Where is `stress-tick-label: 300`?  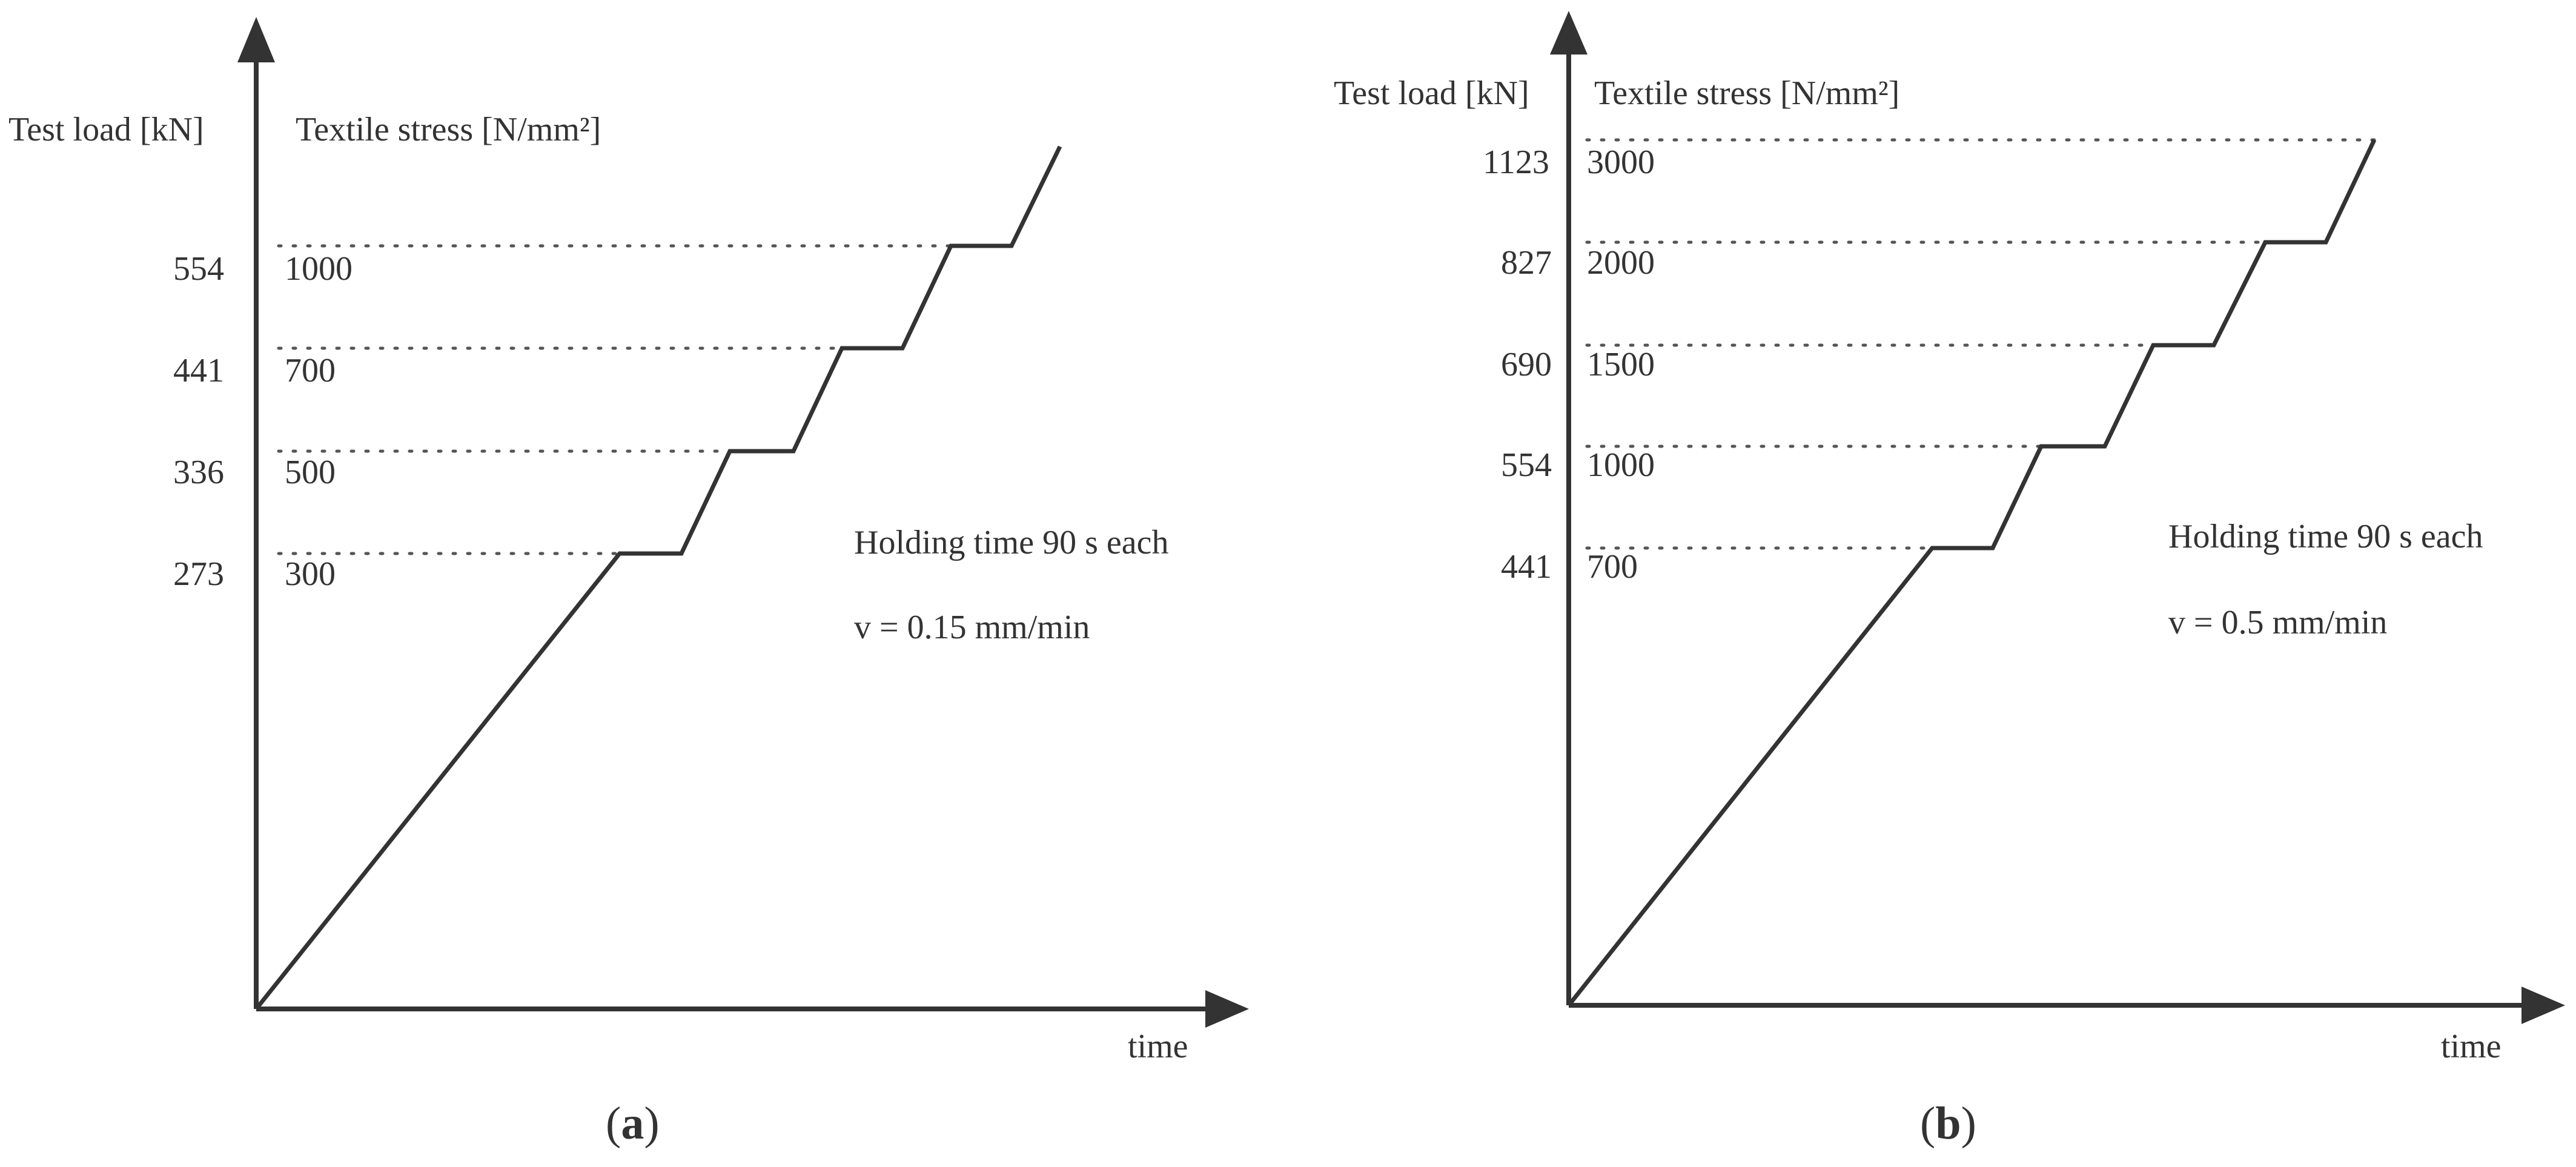
stress-tick-label: 300 is located at coordinates (310, 574).